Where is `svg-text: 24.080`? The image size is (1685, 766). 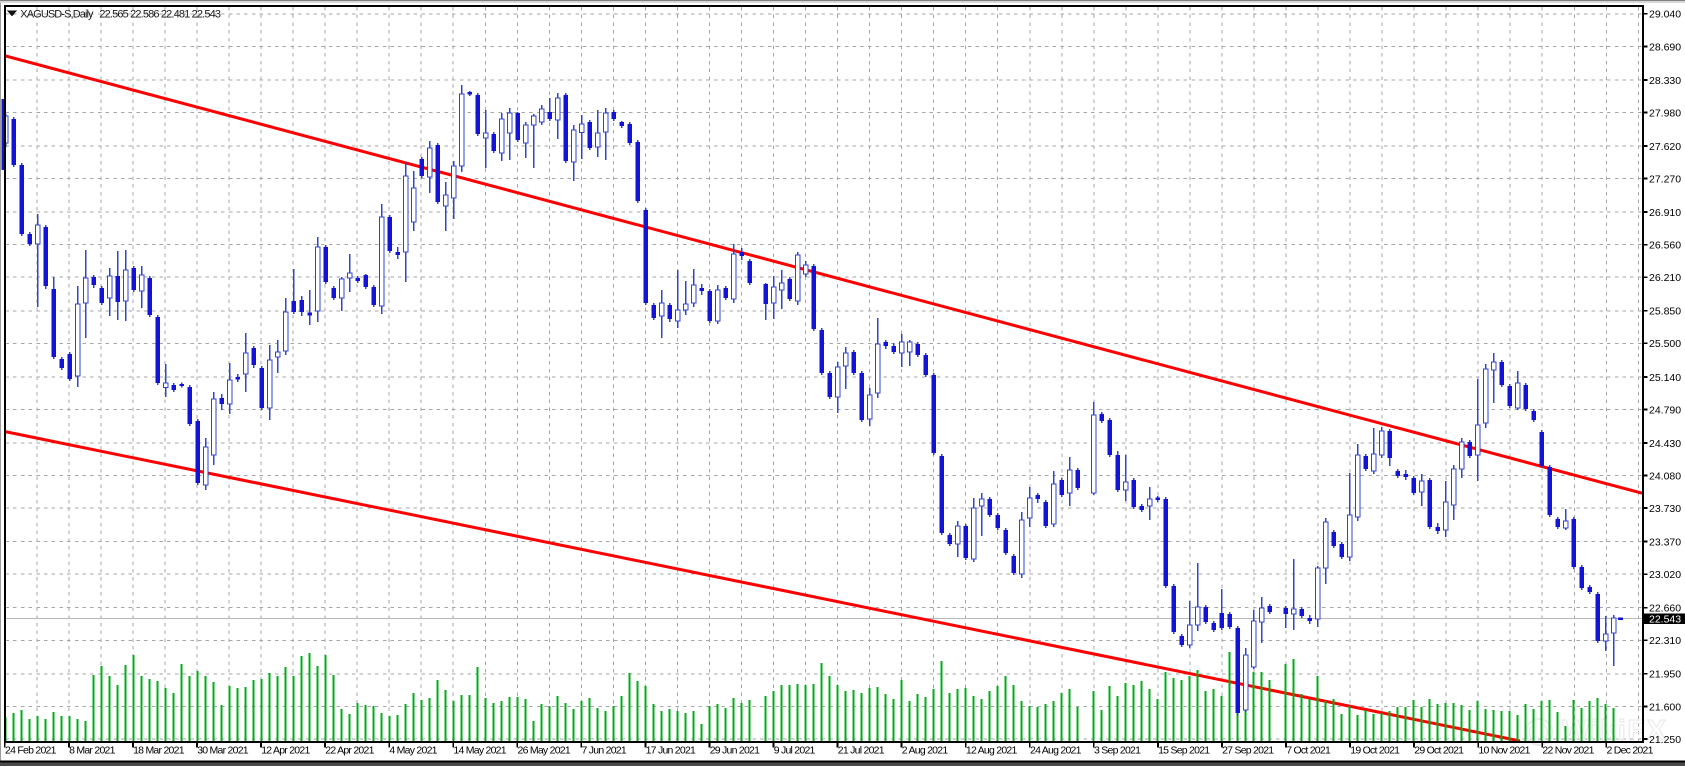 svg-text: 24.080 is located at coordinates (1665, 476).